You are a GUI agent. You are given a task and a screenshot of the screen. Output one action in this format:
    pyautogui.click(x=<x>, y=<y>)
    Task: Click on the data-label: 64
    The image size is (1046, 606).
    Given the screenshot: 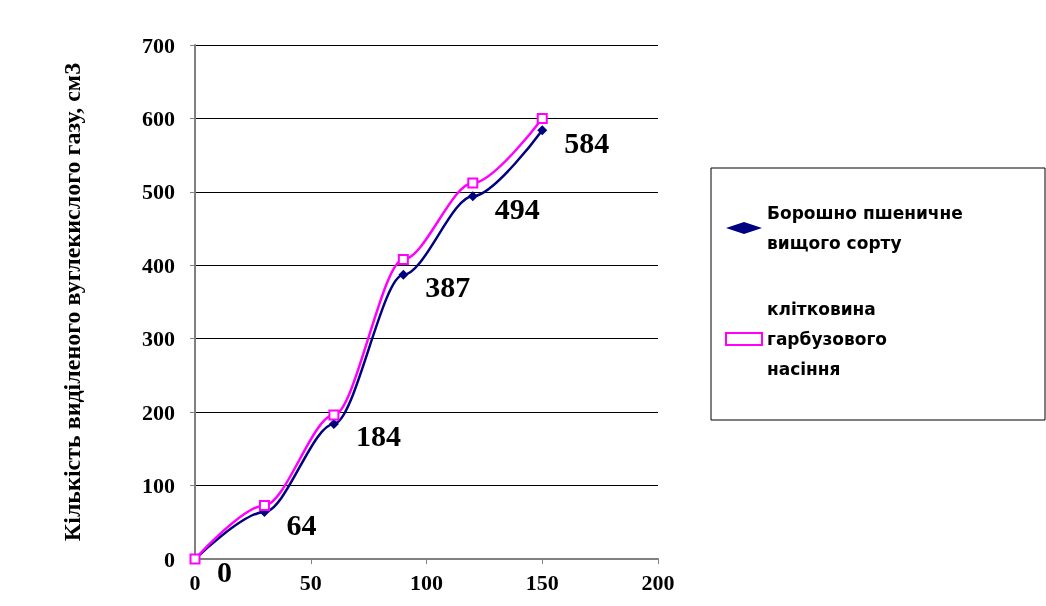 What is the action you would take?
    pyautogui.click(x=301, y=524)
    